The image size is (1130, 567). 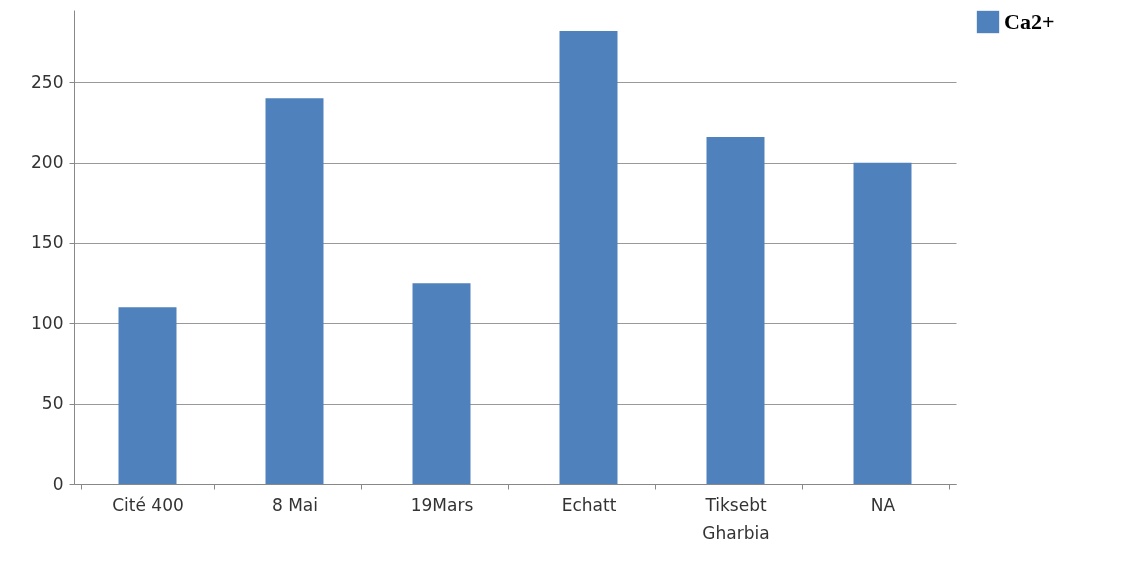 I want to click on y-tick-label: 100, so click(x=47, y=322).